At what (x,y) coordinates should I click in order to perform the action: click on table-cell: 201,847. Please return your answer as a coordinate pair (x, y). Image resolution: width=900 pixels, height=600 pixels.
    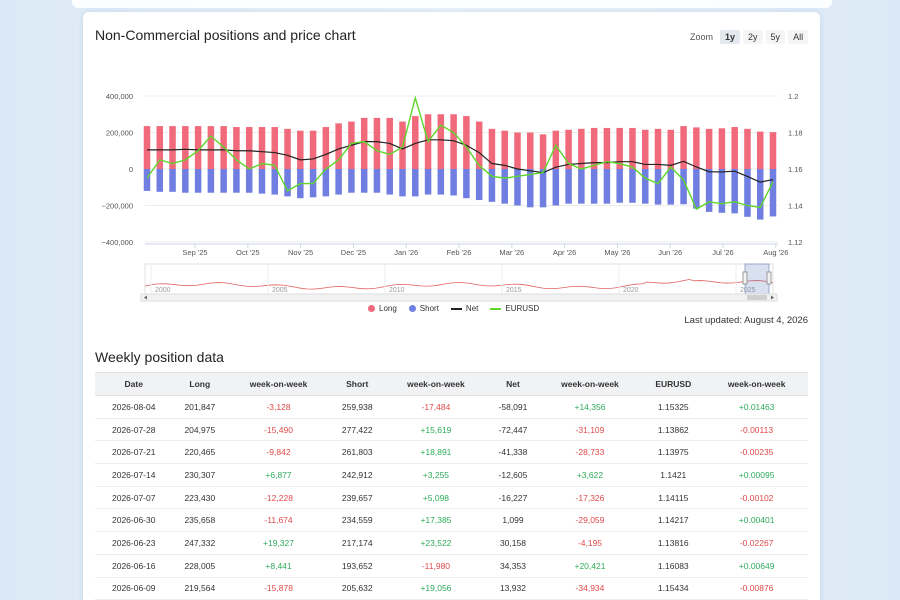
    Looking at the image, I should click on (200, 407).